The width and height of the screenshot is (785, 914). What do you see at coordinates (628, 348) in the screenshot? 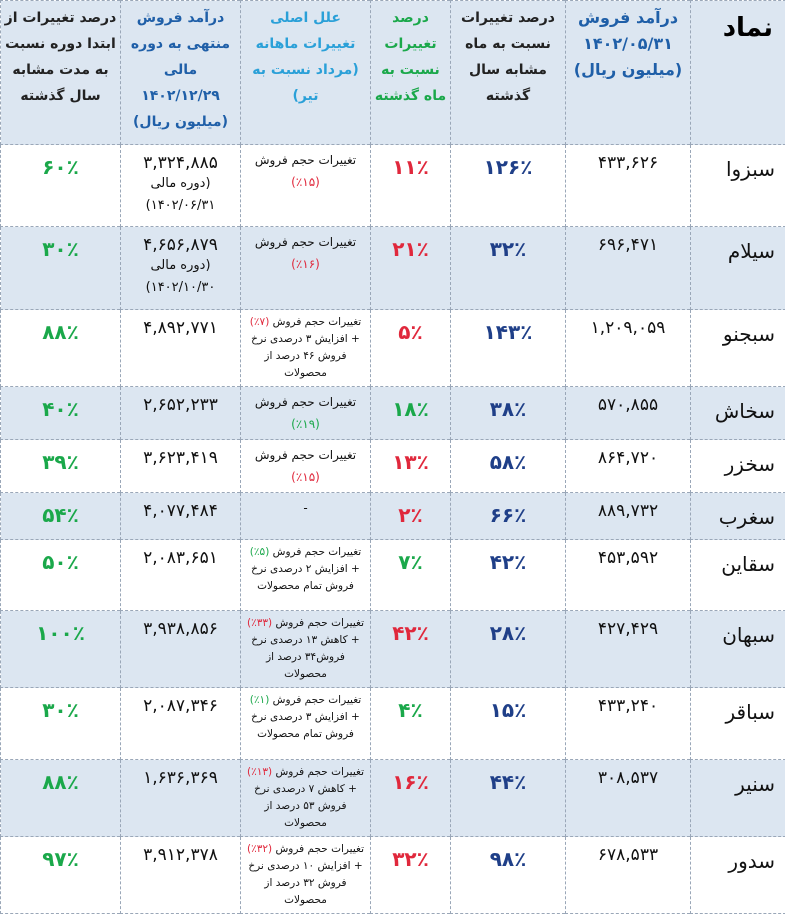
I see `sales-cell: ۱,۲۰۹,۰۵۹` at bounding box center [628, 348].